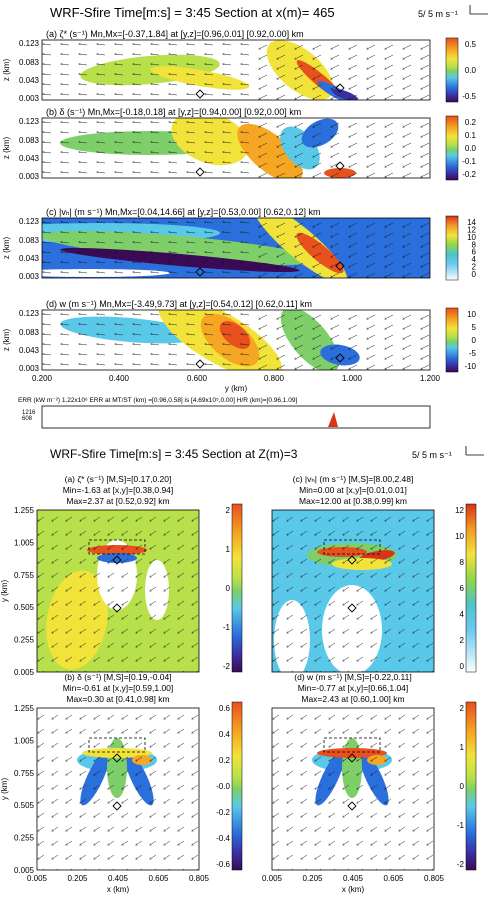  I want to click on colorbar-tick-label: -2, so click(461, 864).